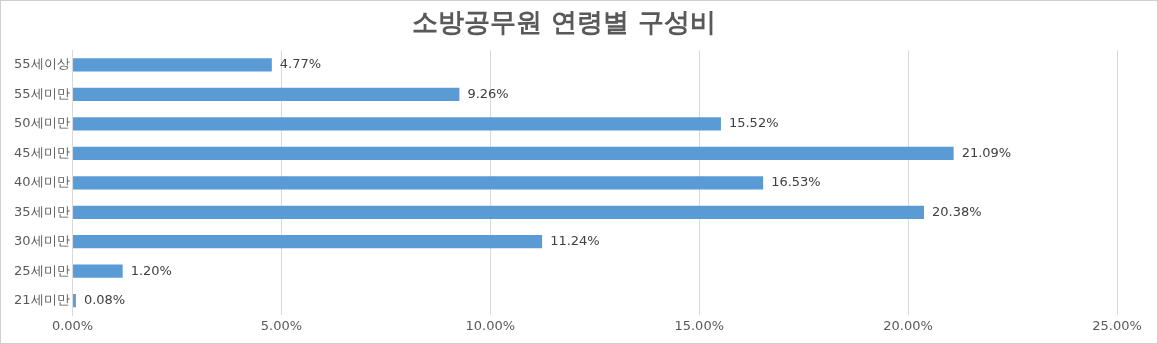 This screenshot has width=1158, height=344. Describe the element at coordinates (796, 182) in the screenshot. I see `data-label: 16.53%` at that location.